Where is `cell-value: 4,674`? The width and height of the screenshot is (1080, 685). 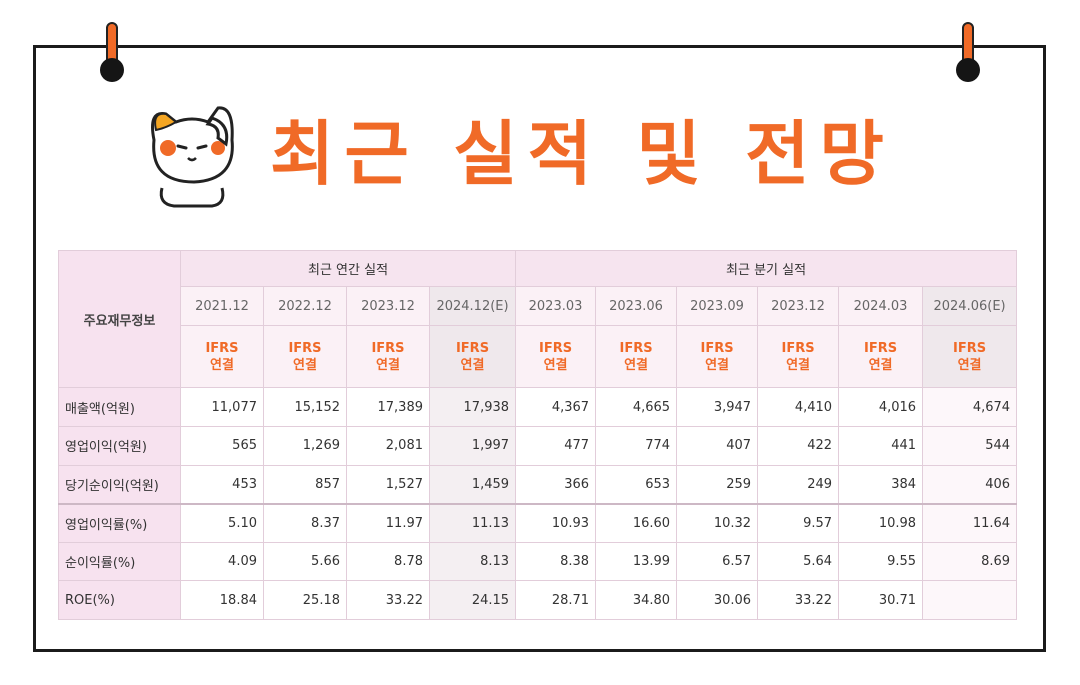 cell-value: 4,674 is located at coordinates (970, 407).